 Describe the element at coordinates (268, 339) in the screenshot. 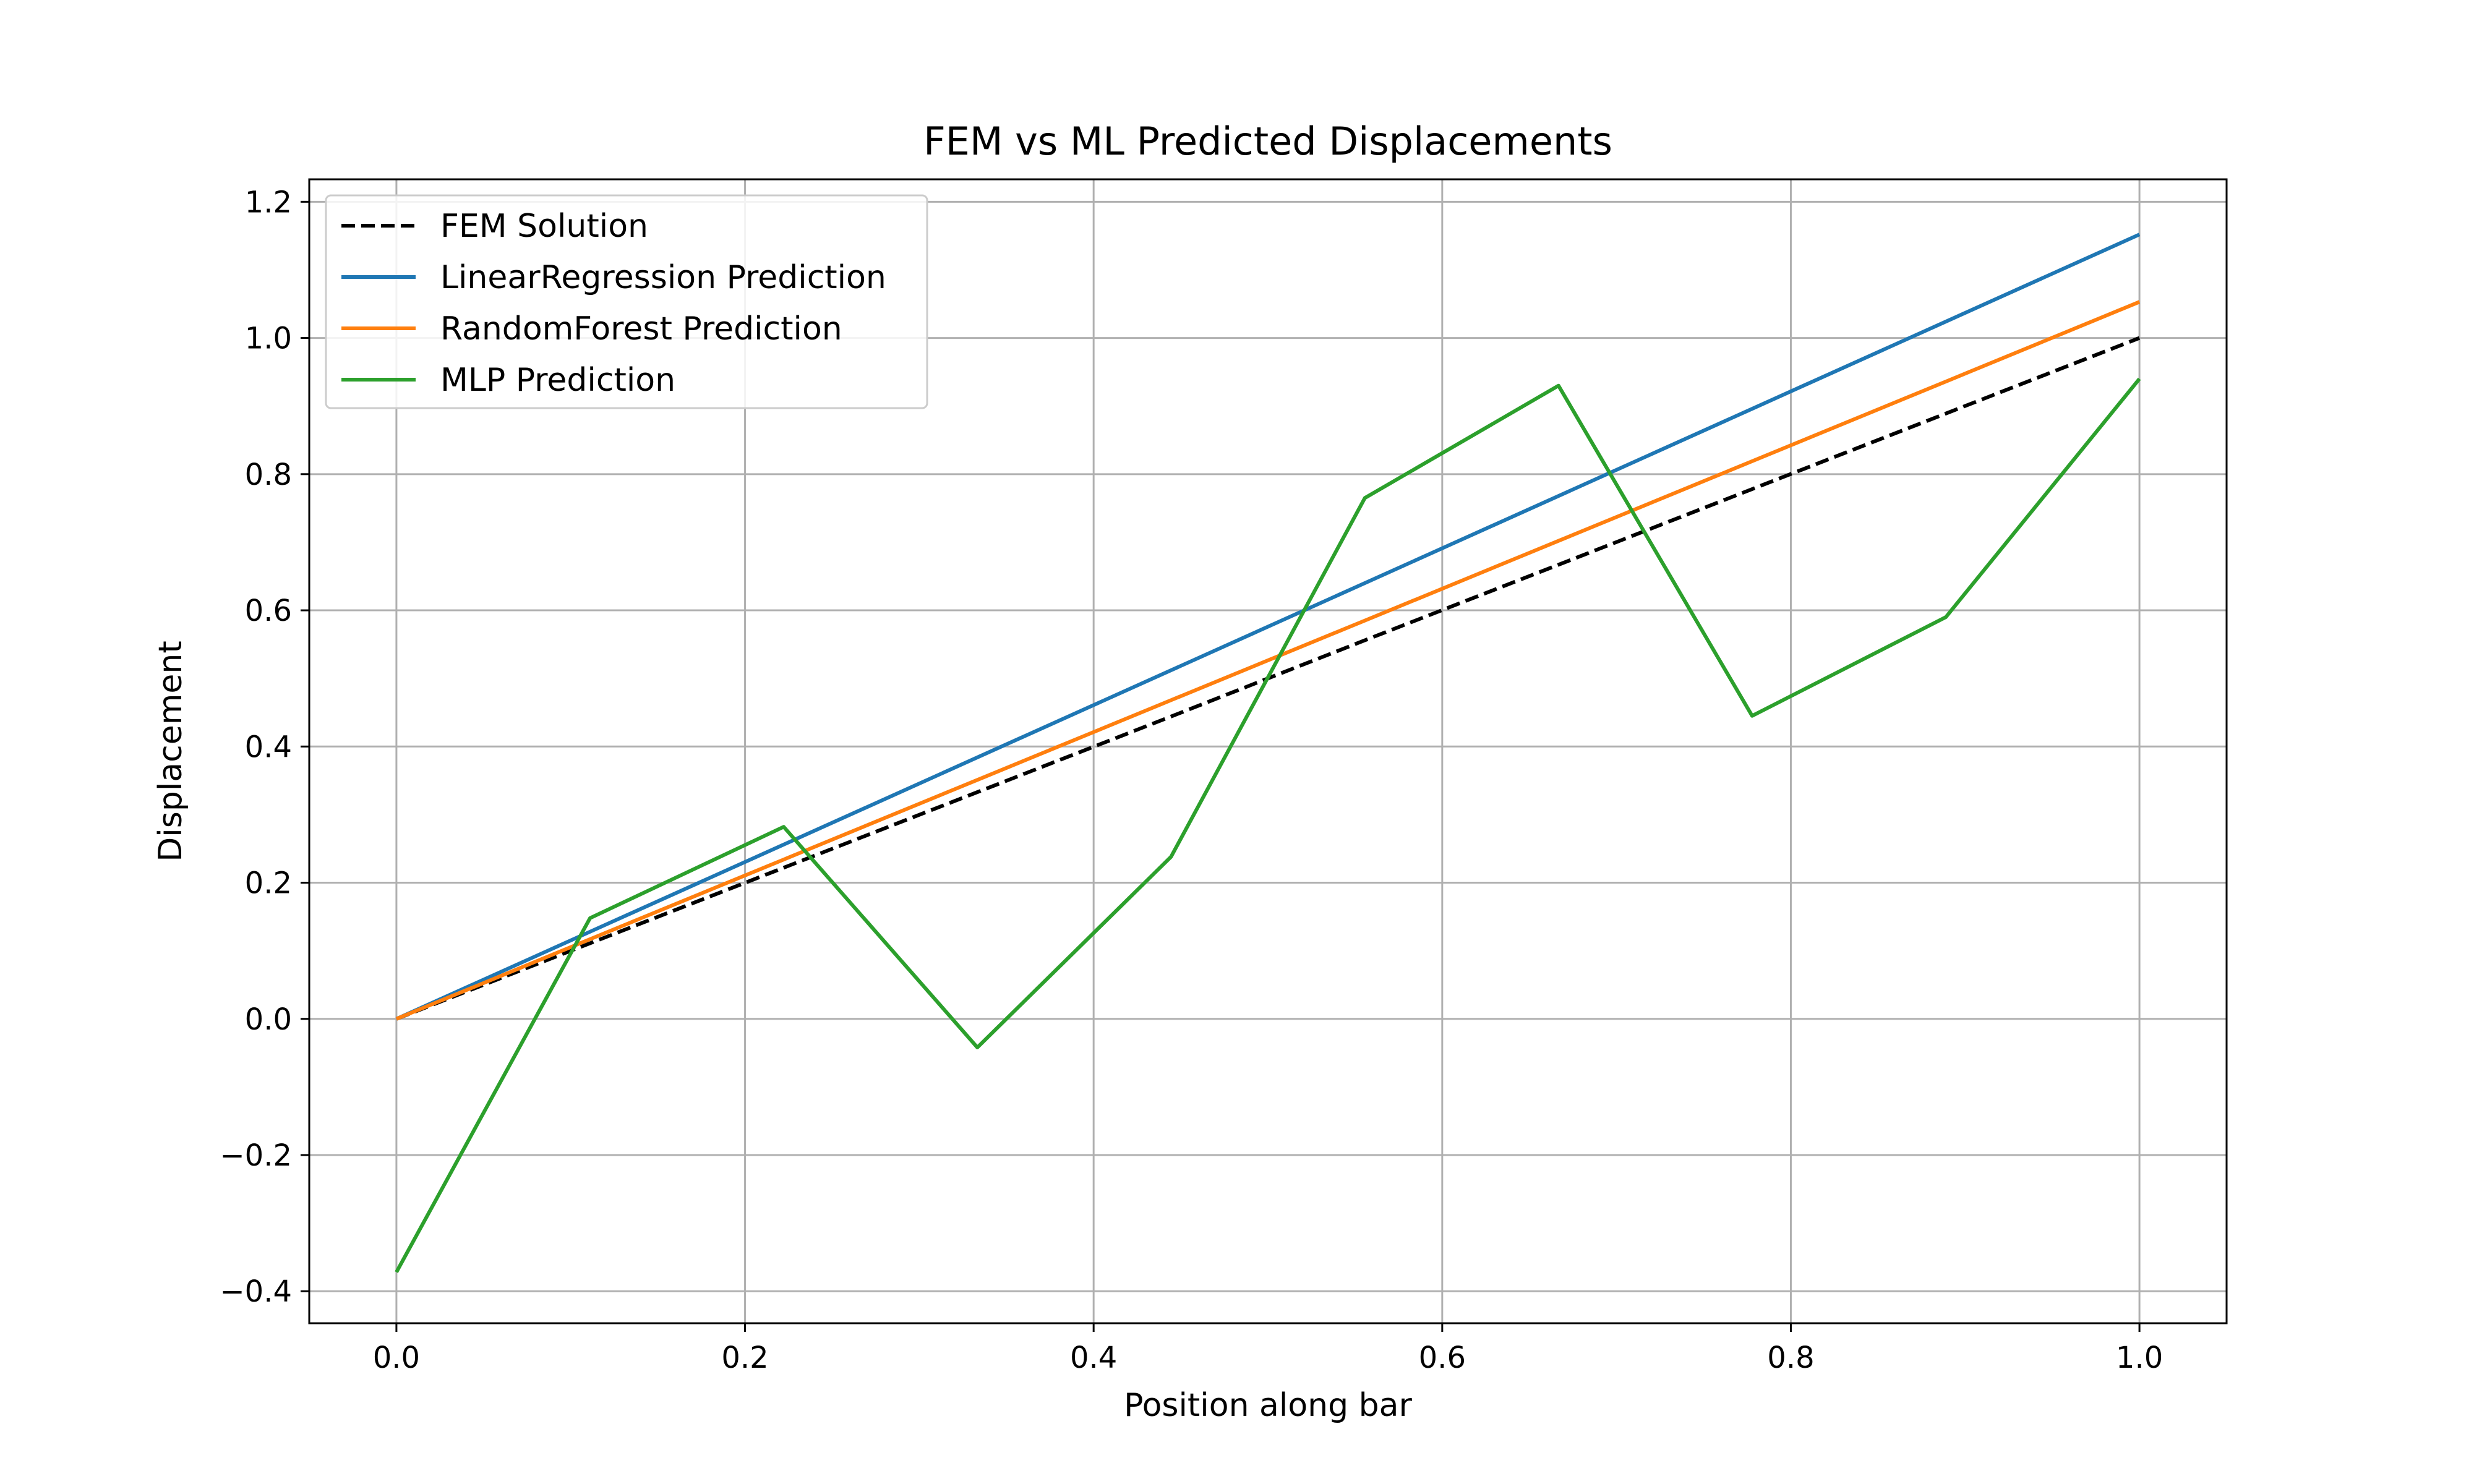

I see `y-tick-label: 1.0` at that location.